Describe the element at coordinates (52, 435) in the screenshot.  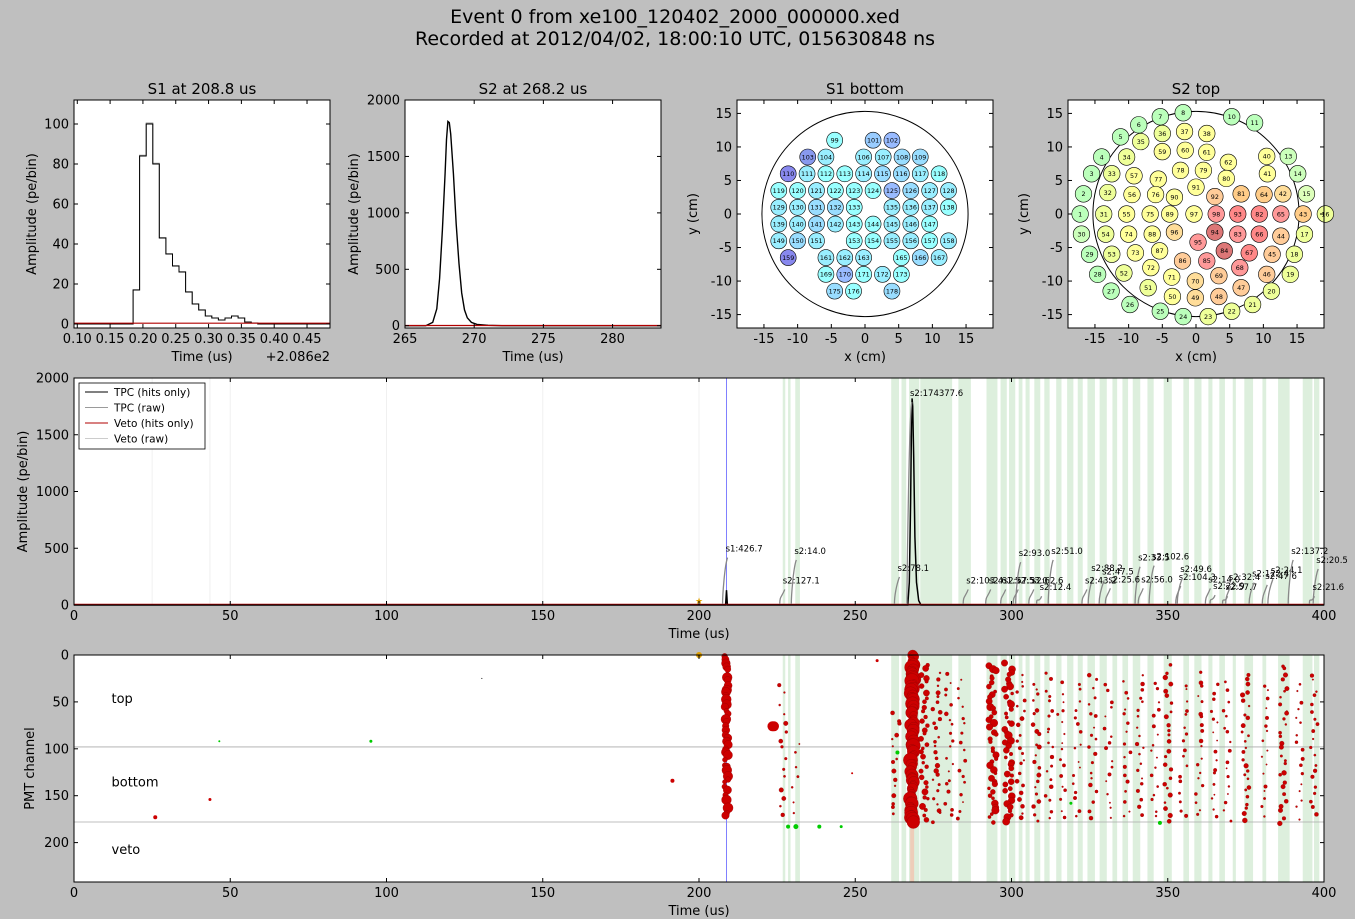
I see `y-tick-label: 1500` at that location.